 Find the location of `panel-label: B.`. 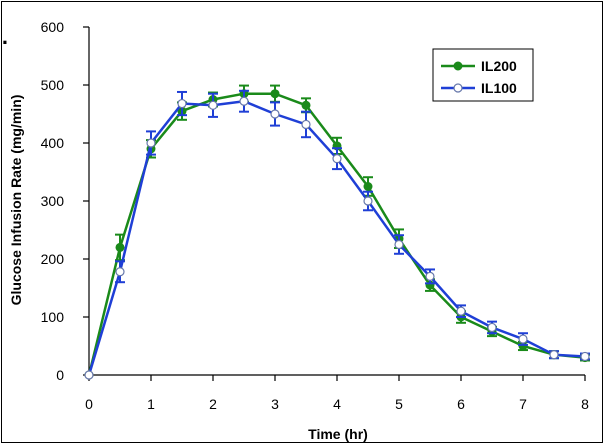

panel-label: B. is located at coordinates (5, 36).